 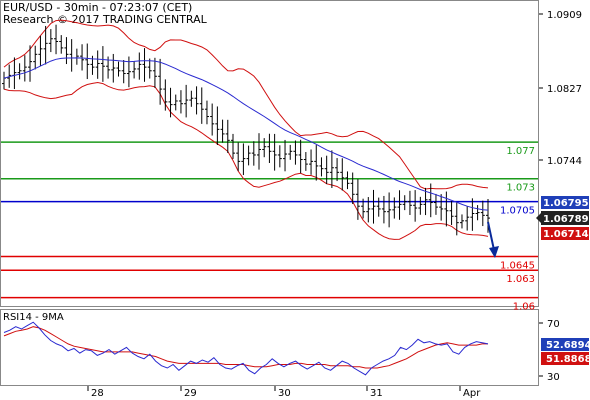 I want to click on badge-last-value: 1.06789, so click(x=566, y=219).